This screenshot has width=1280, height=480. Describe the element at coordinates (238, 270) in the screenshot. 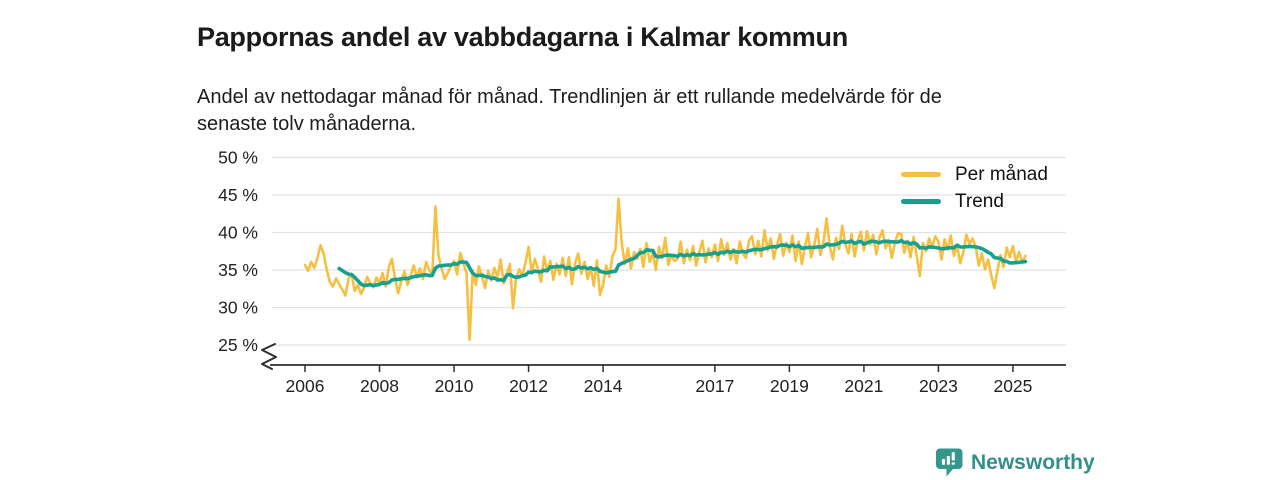

I see `y-tick-label-35: 35 %` at that location.